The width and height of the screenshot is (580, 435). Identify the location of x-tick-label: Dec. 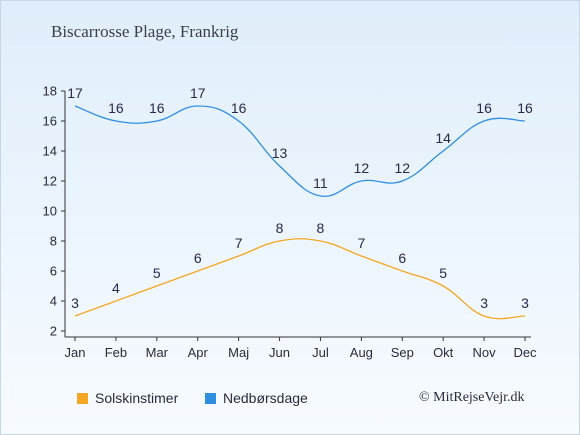
(525, 352).